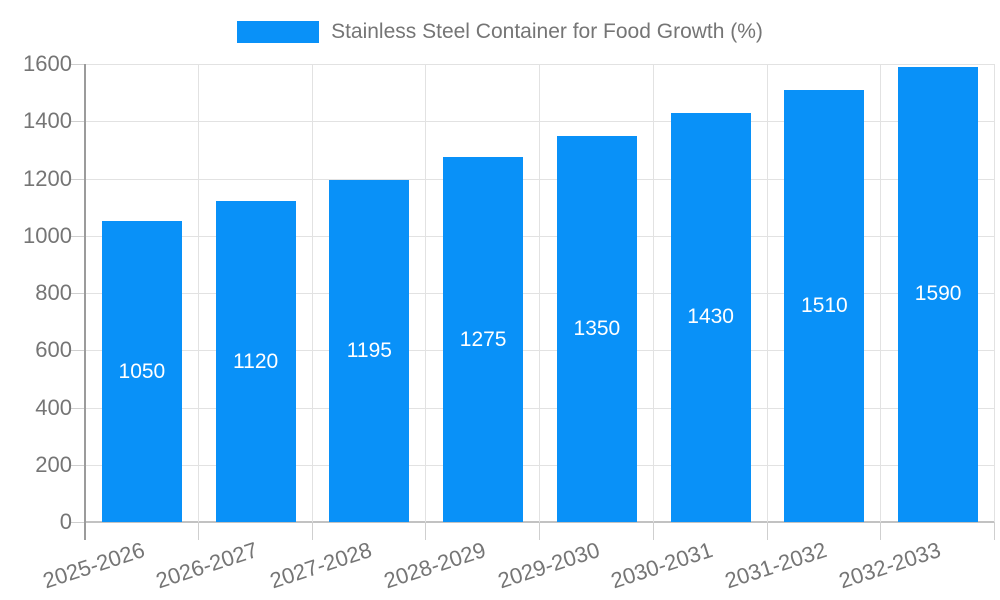  Describe the element at coordinates (47, 178) in the screenshot. I see `y-tick-label: 1200` at that location.